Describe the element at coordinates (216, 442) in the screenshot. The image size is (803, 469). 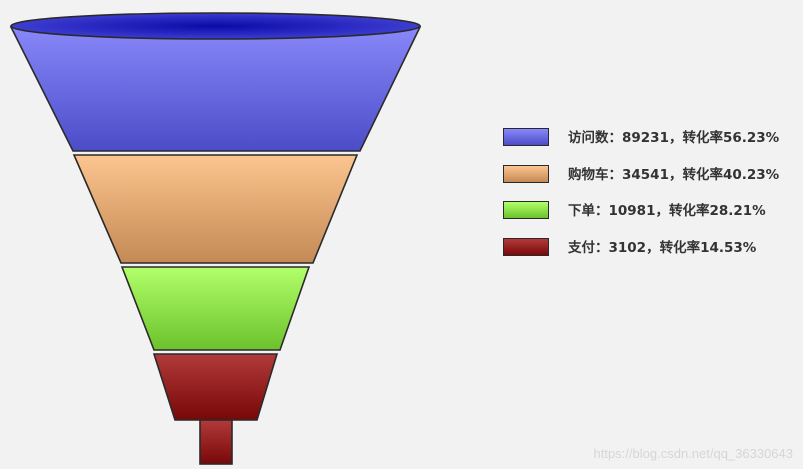
I see `funnel-stem` at that location.